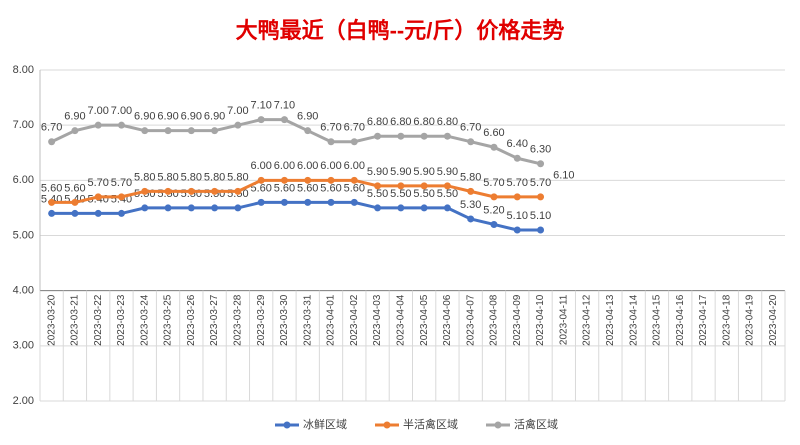 This screenshot has width=800, height=445. What do you see at coordinates (168, 320) in the screenshot?
I see `x-tick-label: 2023-03-25` at bounding box center [168, 320].